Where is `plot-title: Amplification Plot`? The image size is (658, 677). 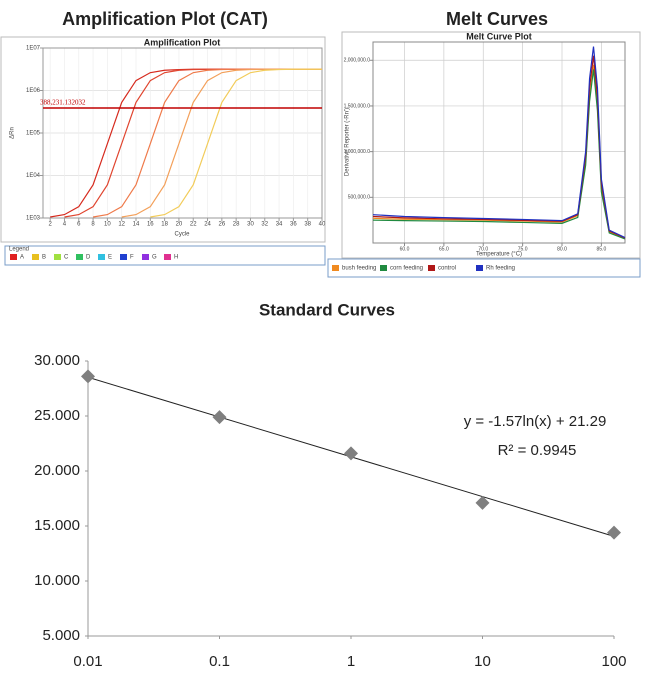 plot-title: Amplification Plot is located at coordinates (182, 42).